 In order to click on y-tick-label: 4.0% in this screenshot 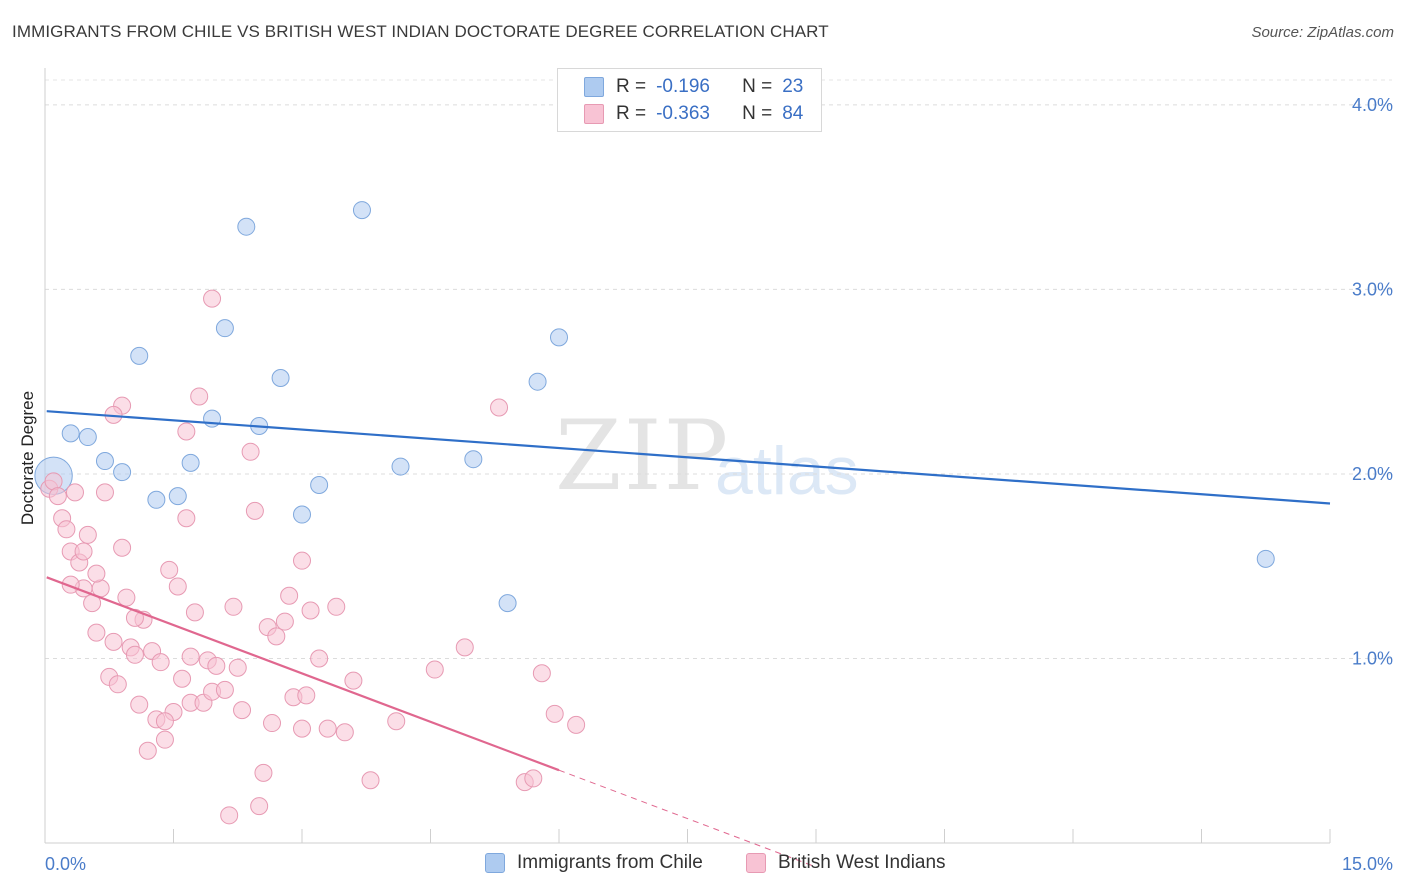, I will do `click(1372, 105)`.